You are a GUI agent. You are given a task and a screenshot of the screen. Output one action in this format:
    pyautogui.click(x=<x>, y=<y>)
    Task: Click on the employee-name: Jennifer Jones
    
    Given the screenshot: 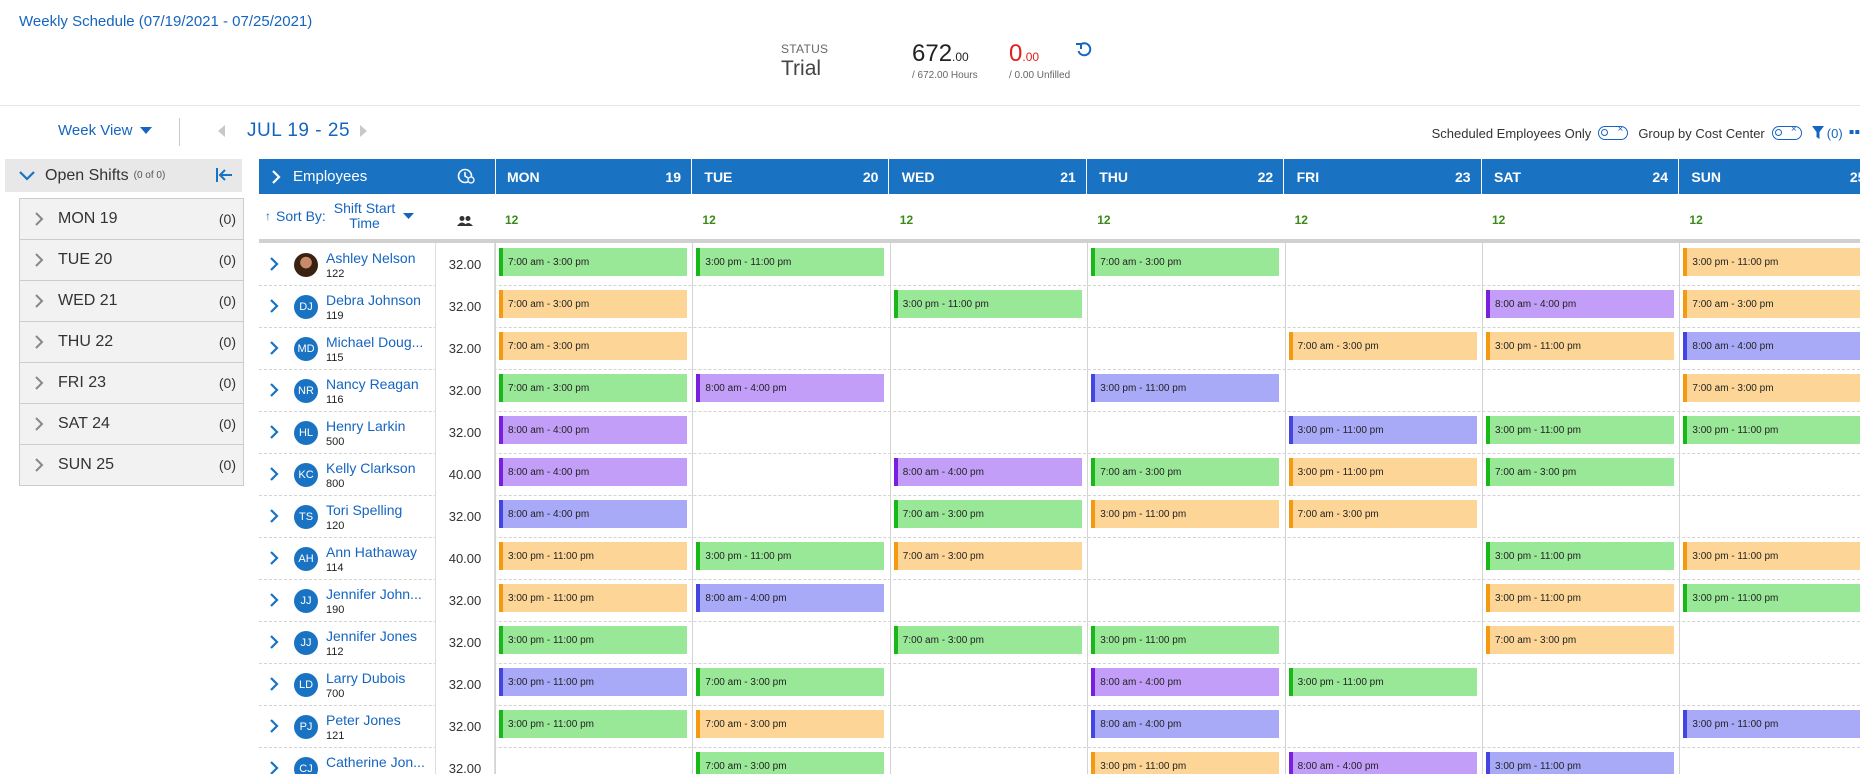 What is the action you would take?
    pyautogui.click(x=372, y=636)
    